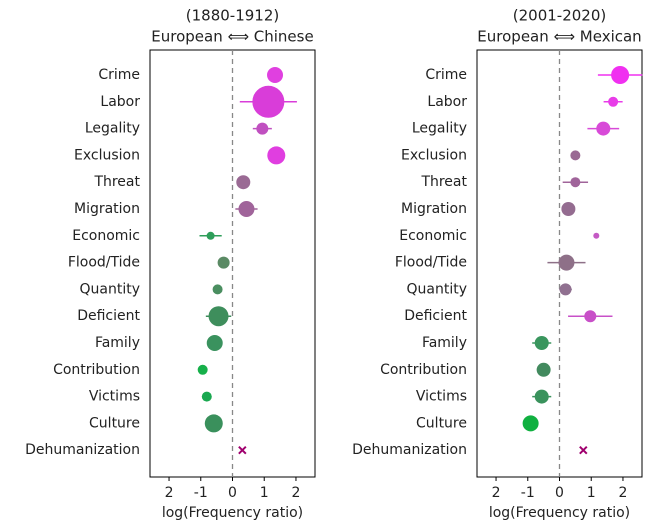  I want to click on panel-subtitle: European ⟺ Chinese, so click(232, 37).